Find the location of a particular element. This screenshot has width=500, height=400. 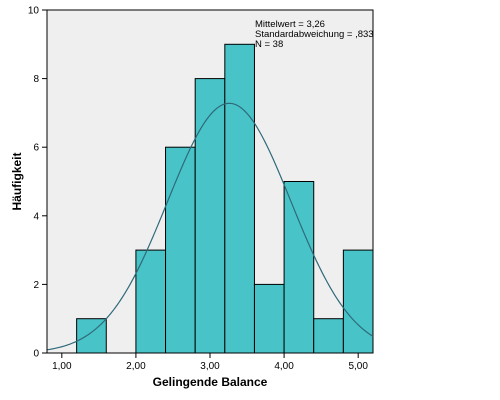

x-tick-label: 5,00 is located at coordinates (358, 366).